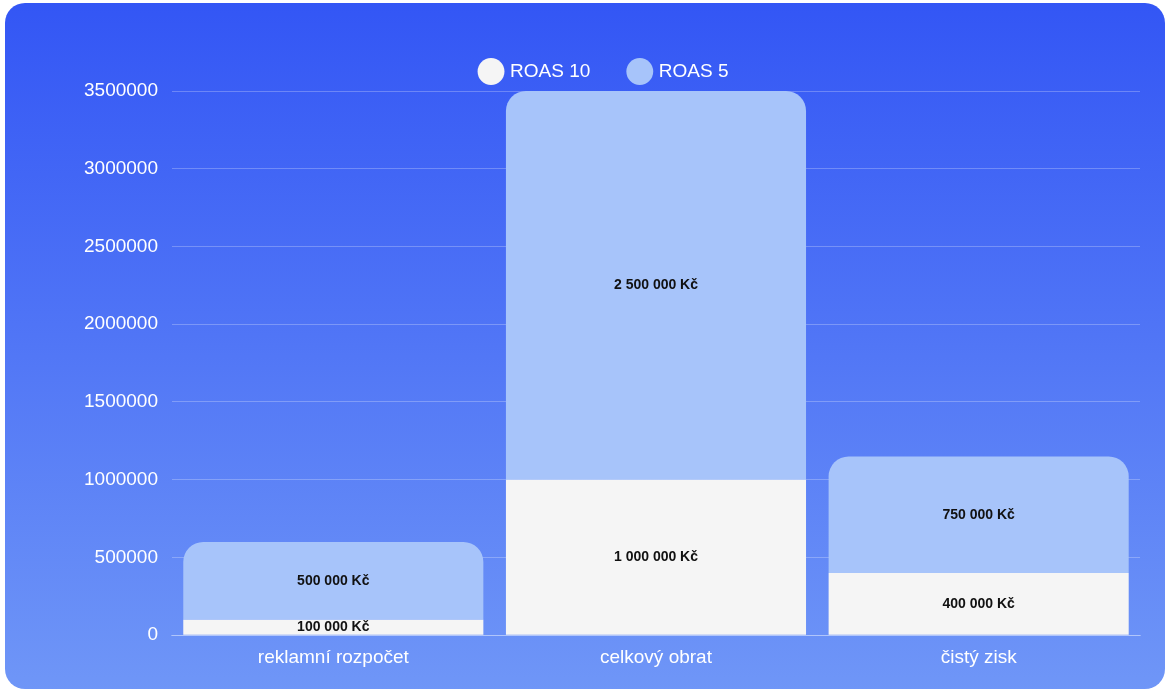 The image size is (1169, 692). What do you see at coordinates (550, 70) in the screenshot?
I see `legend-label: ROAS 10` at bounding box center [550, 70].